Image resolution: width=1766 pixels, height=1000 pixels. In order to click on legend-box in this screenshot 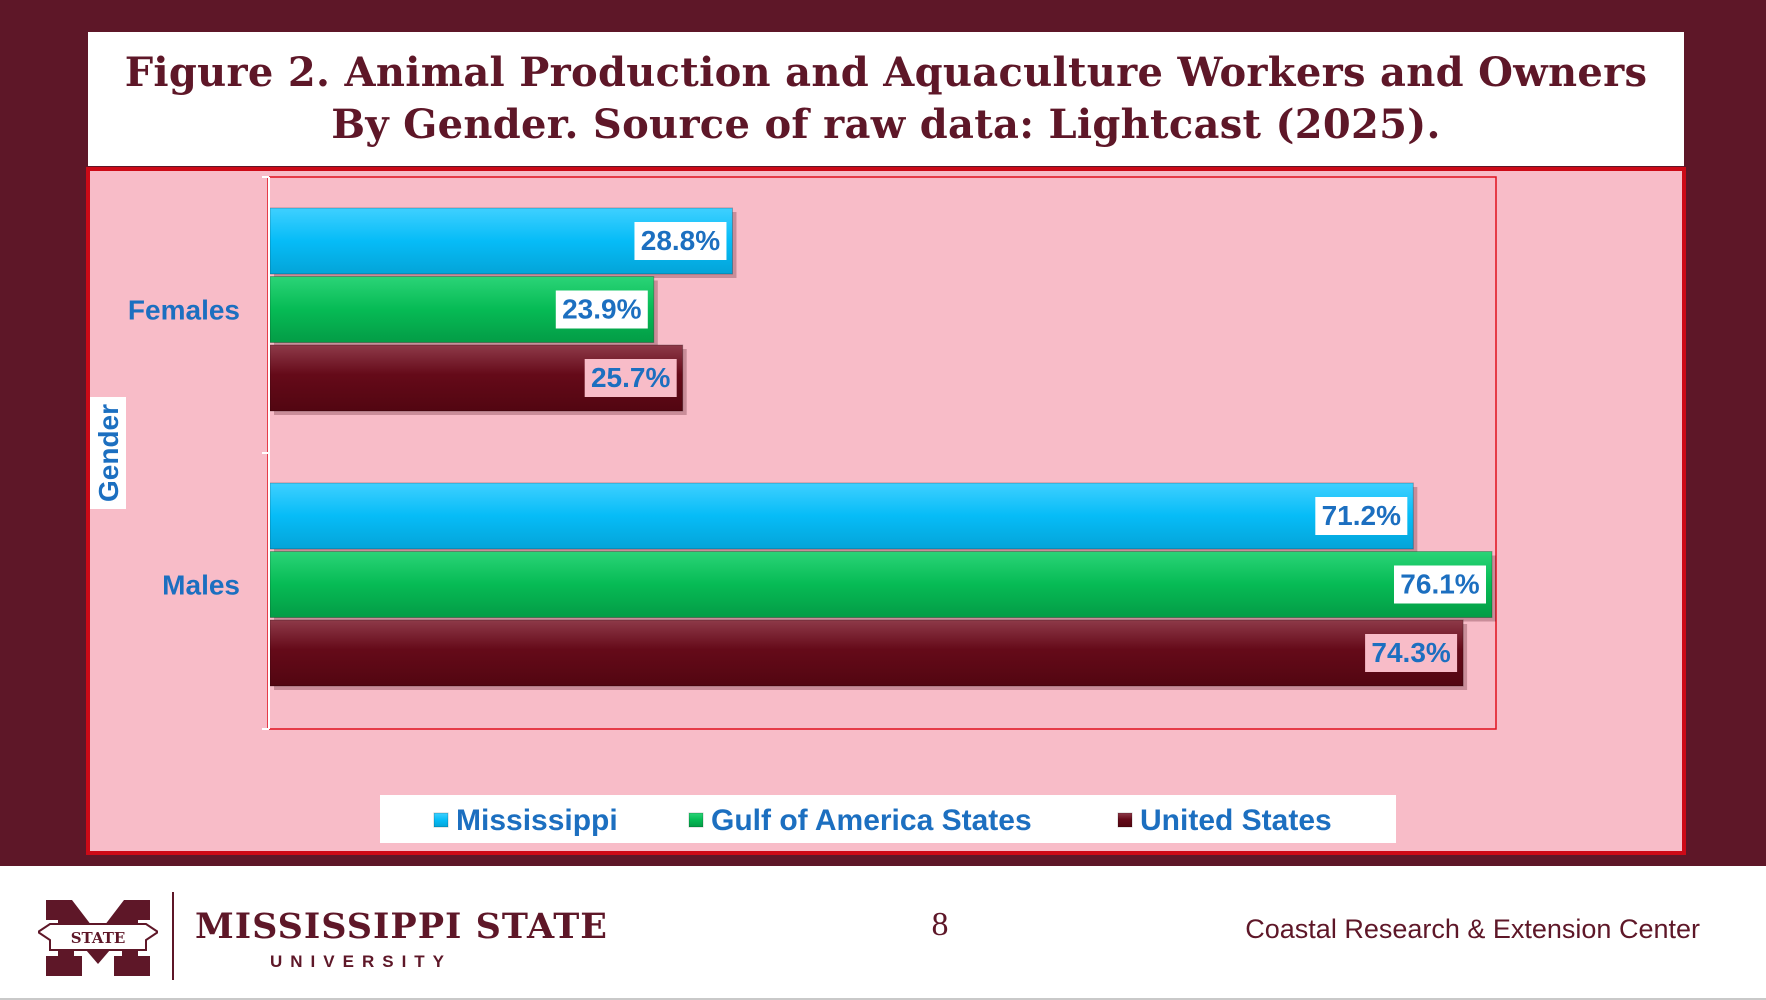, I will do `click(888, 819)`.